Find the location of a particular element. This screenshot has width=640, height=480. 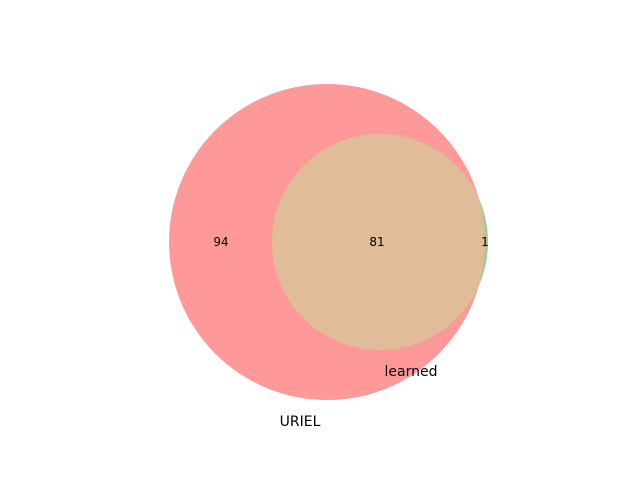

overlap-region is located at coordinates (378, 242).